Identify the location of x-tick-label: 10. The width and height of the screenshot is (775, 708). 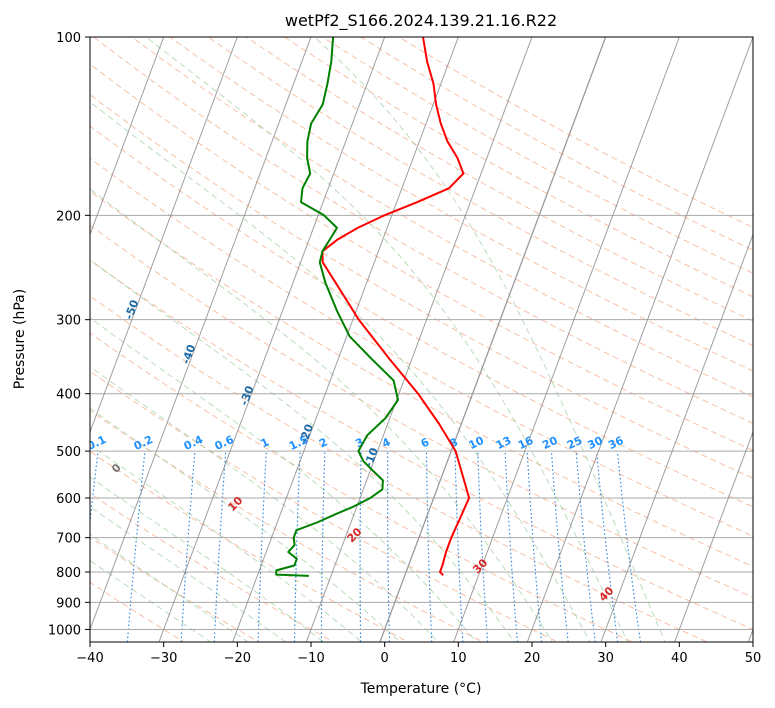
(458, 658).